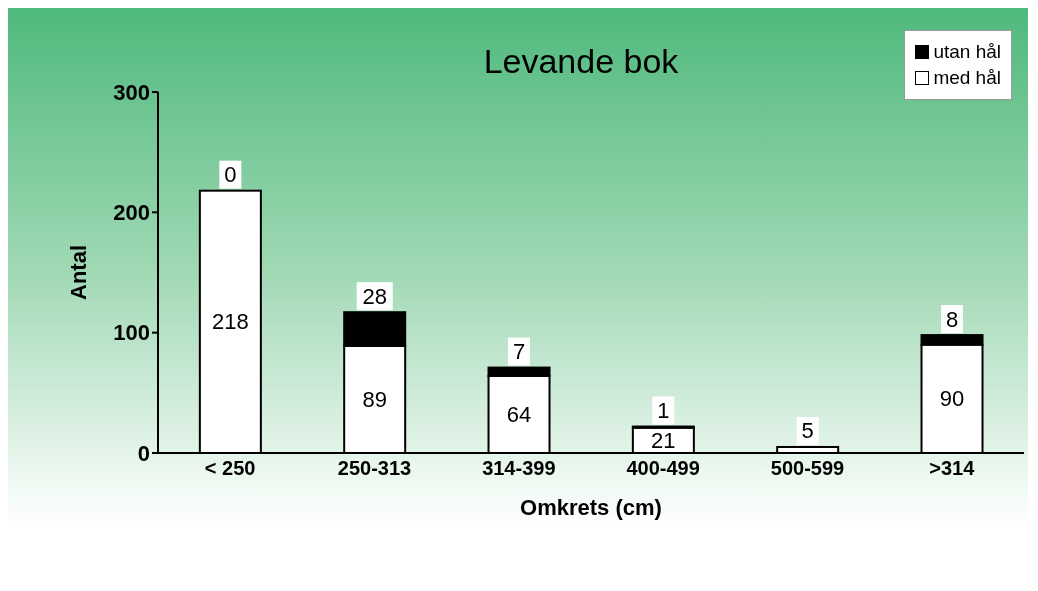 Image resolution: width=1038 pixels, height=591 pixels. What do you see at coordinates (131, 213) in the screenshot?
I see `y-tick-label: 200` at bounding box center [131, 213].